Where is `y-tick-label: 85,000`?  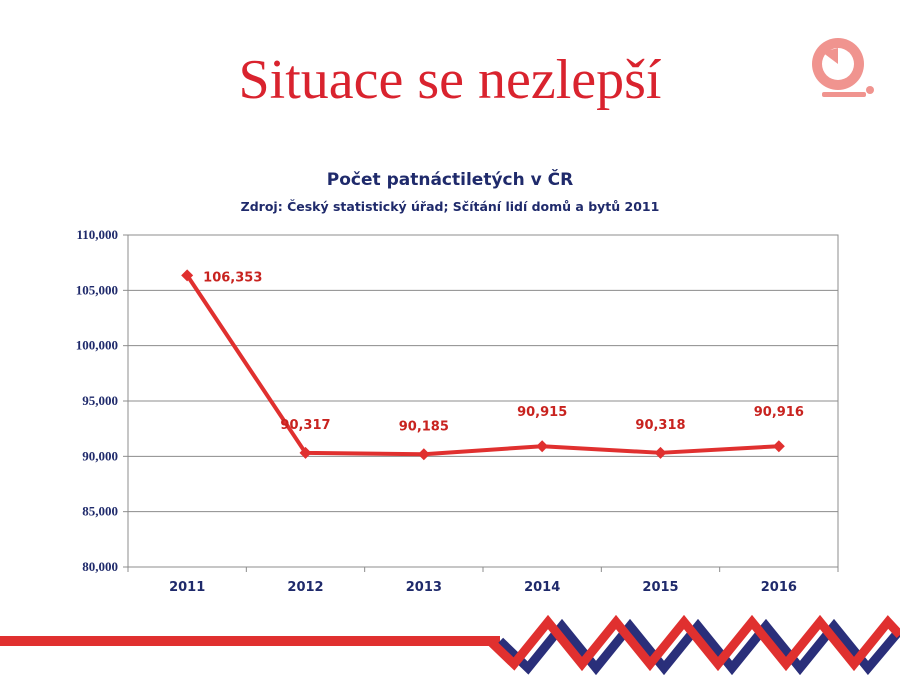
y-tick-label: 85,000 is located at coordinates (100, 511).